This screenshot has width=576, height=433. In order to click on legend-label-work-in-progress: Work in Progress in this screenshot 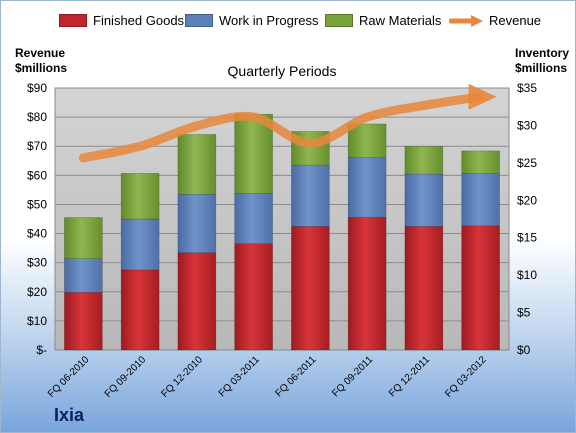, I will do `click(269, 20)`.